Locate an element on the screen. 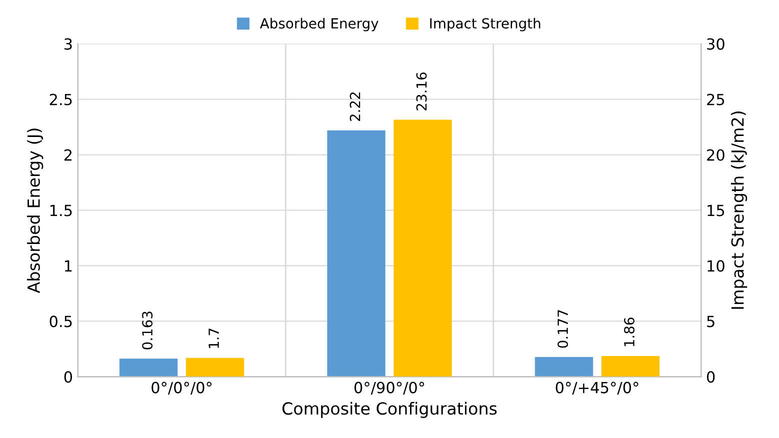  legend-label: Impact Strength is located at coordinates (485, 25).